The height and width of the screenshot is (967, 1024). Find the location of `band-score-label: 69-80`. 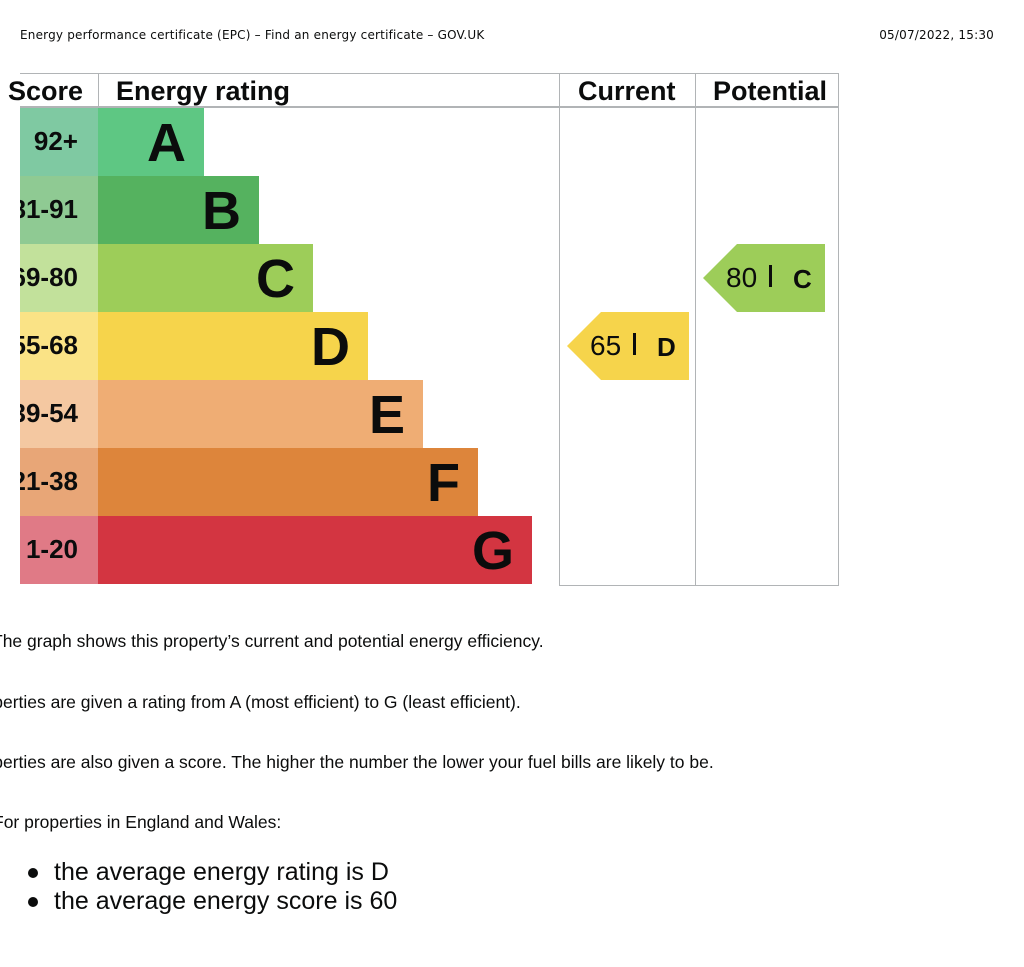

band-score-label: 69-80 is located at coordinates (49, 277).